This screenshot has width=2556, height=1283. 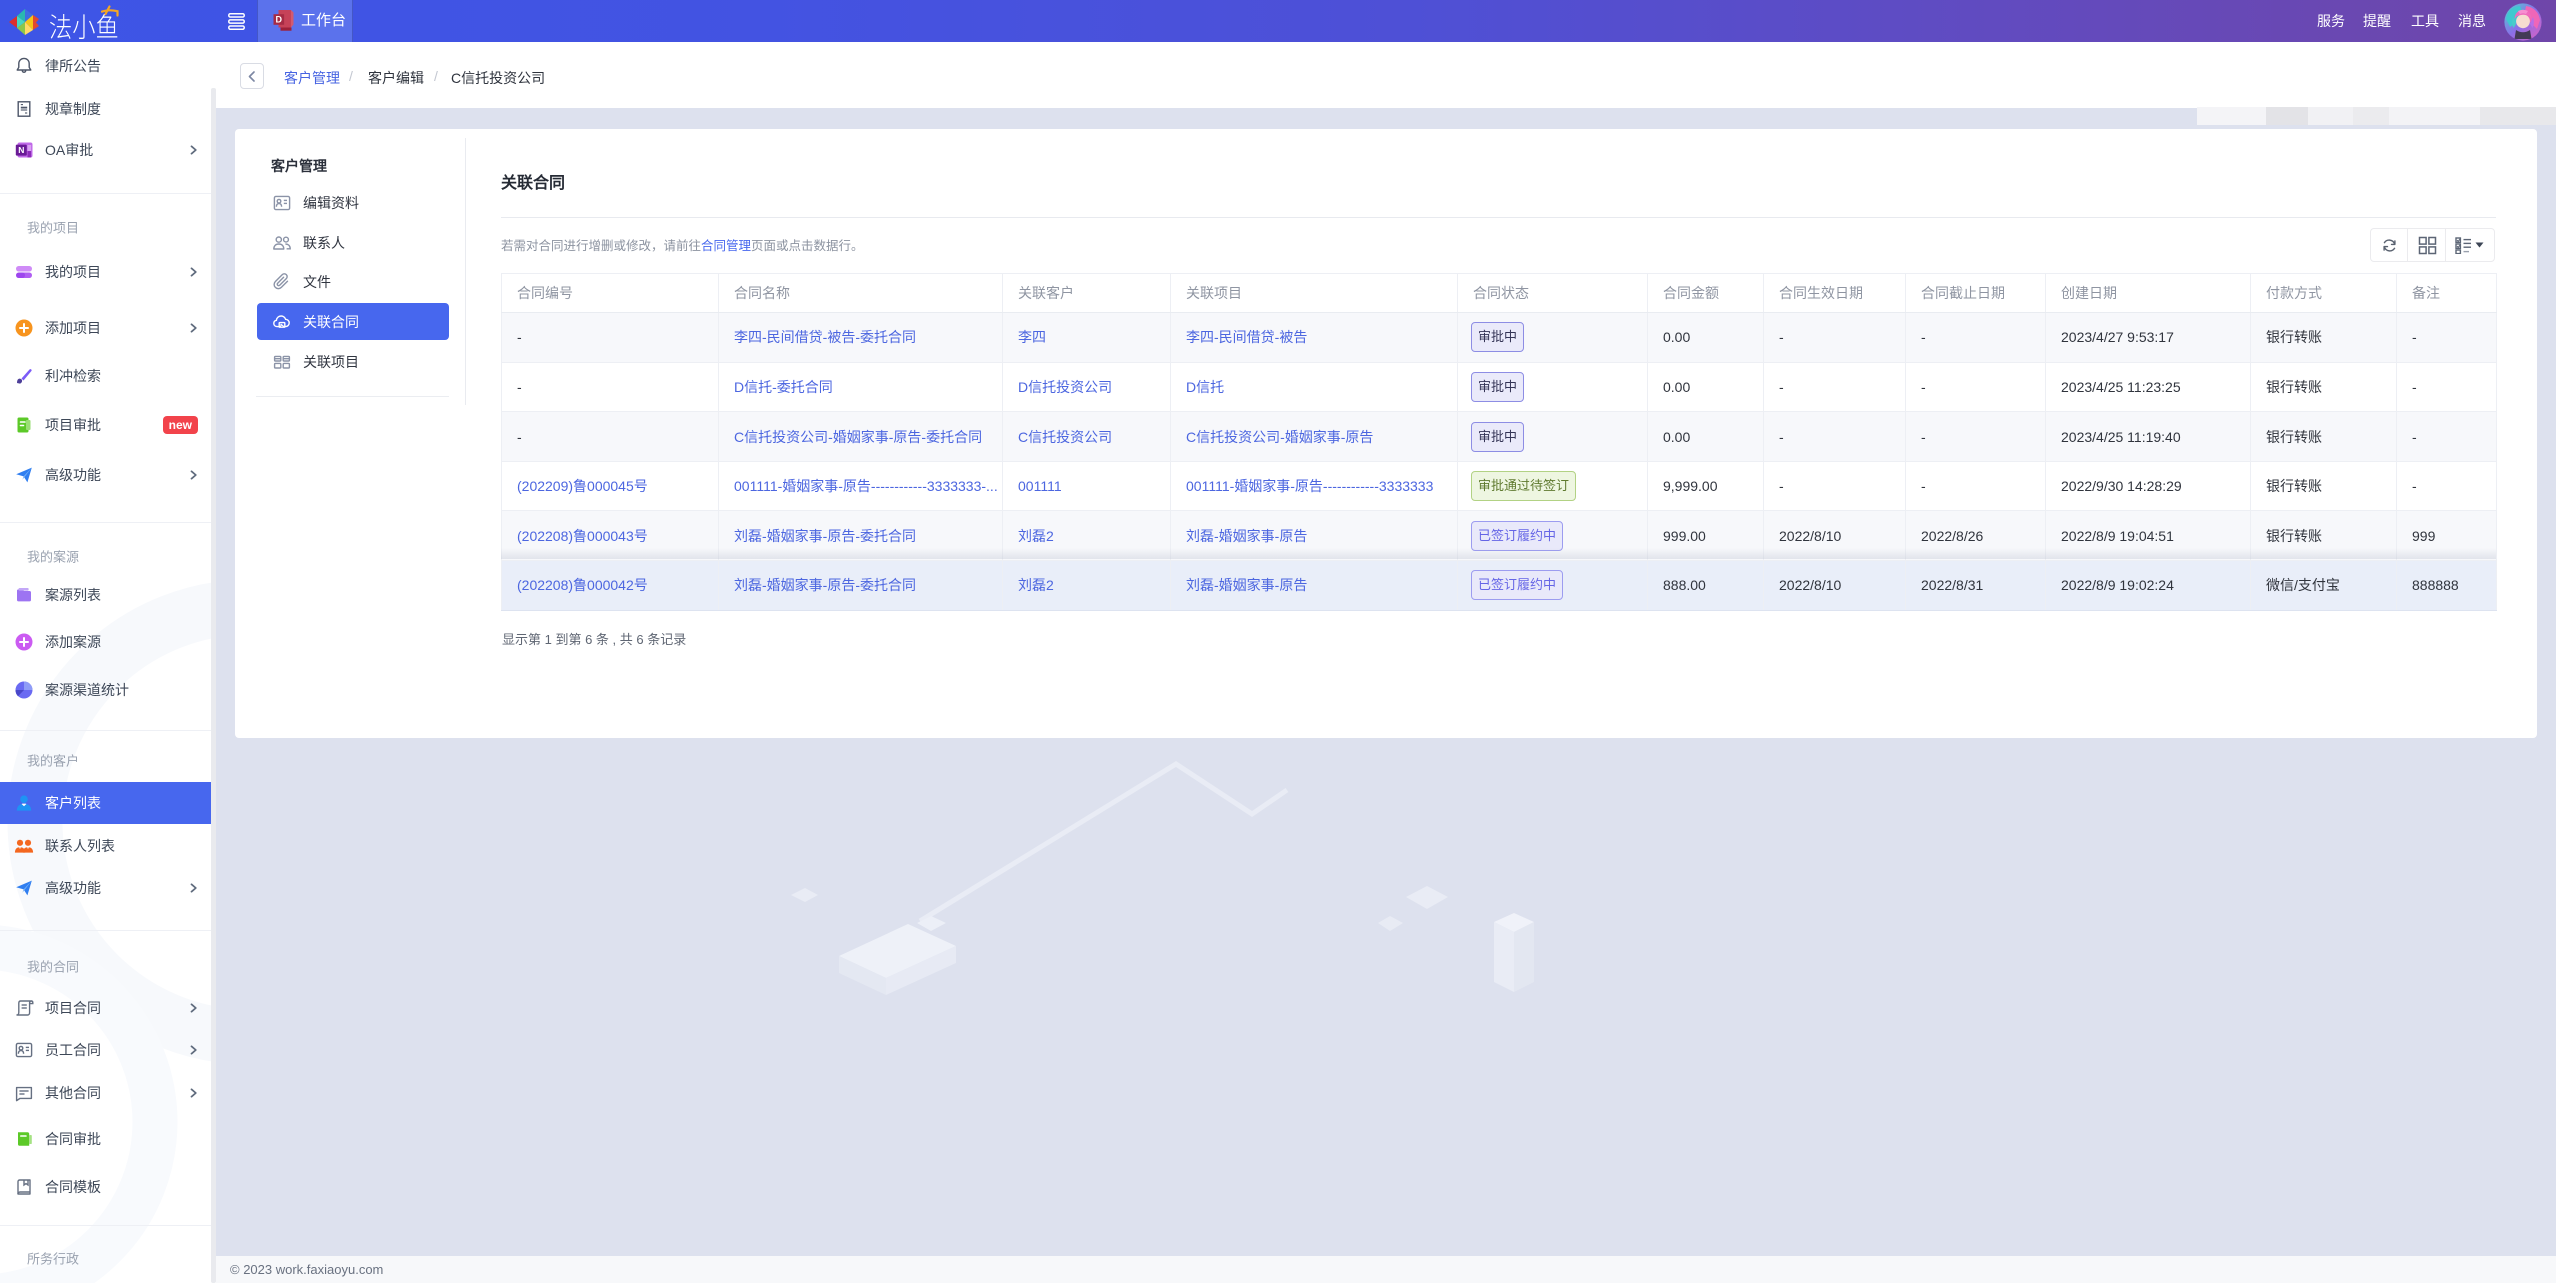 What do you see at coordinates (279, 20) in the screenshot?
I see `svg-text: D` at bounding box center [279, 20].